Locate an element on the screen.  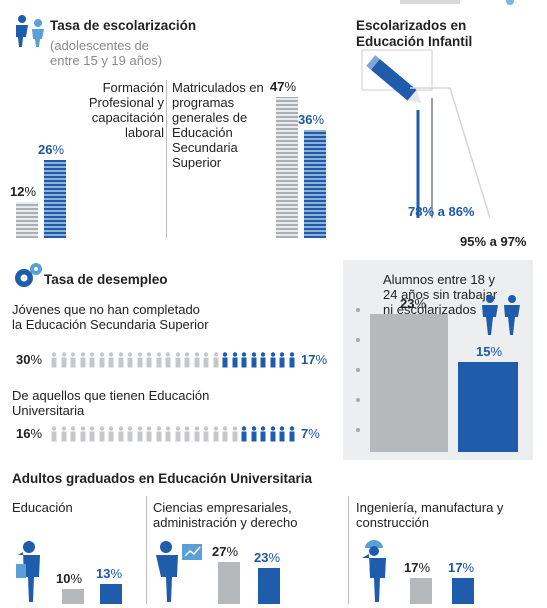
pencil-icon is located at coordinates (425, 134).